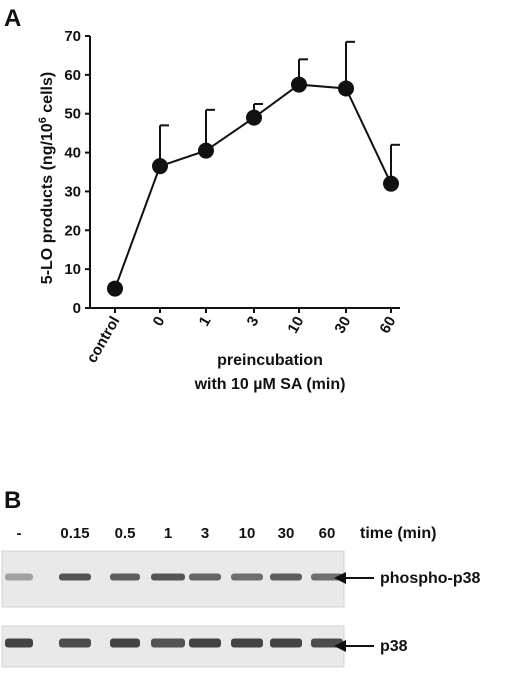 The height and width of the screenshot is (675, 520). Describe the element at coordinates (253, 322) in the screenshot. I see `x-tick-label: 3` at that location.